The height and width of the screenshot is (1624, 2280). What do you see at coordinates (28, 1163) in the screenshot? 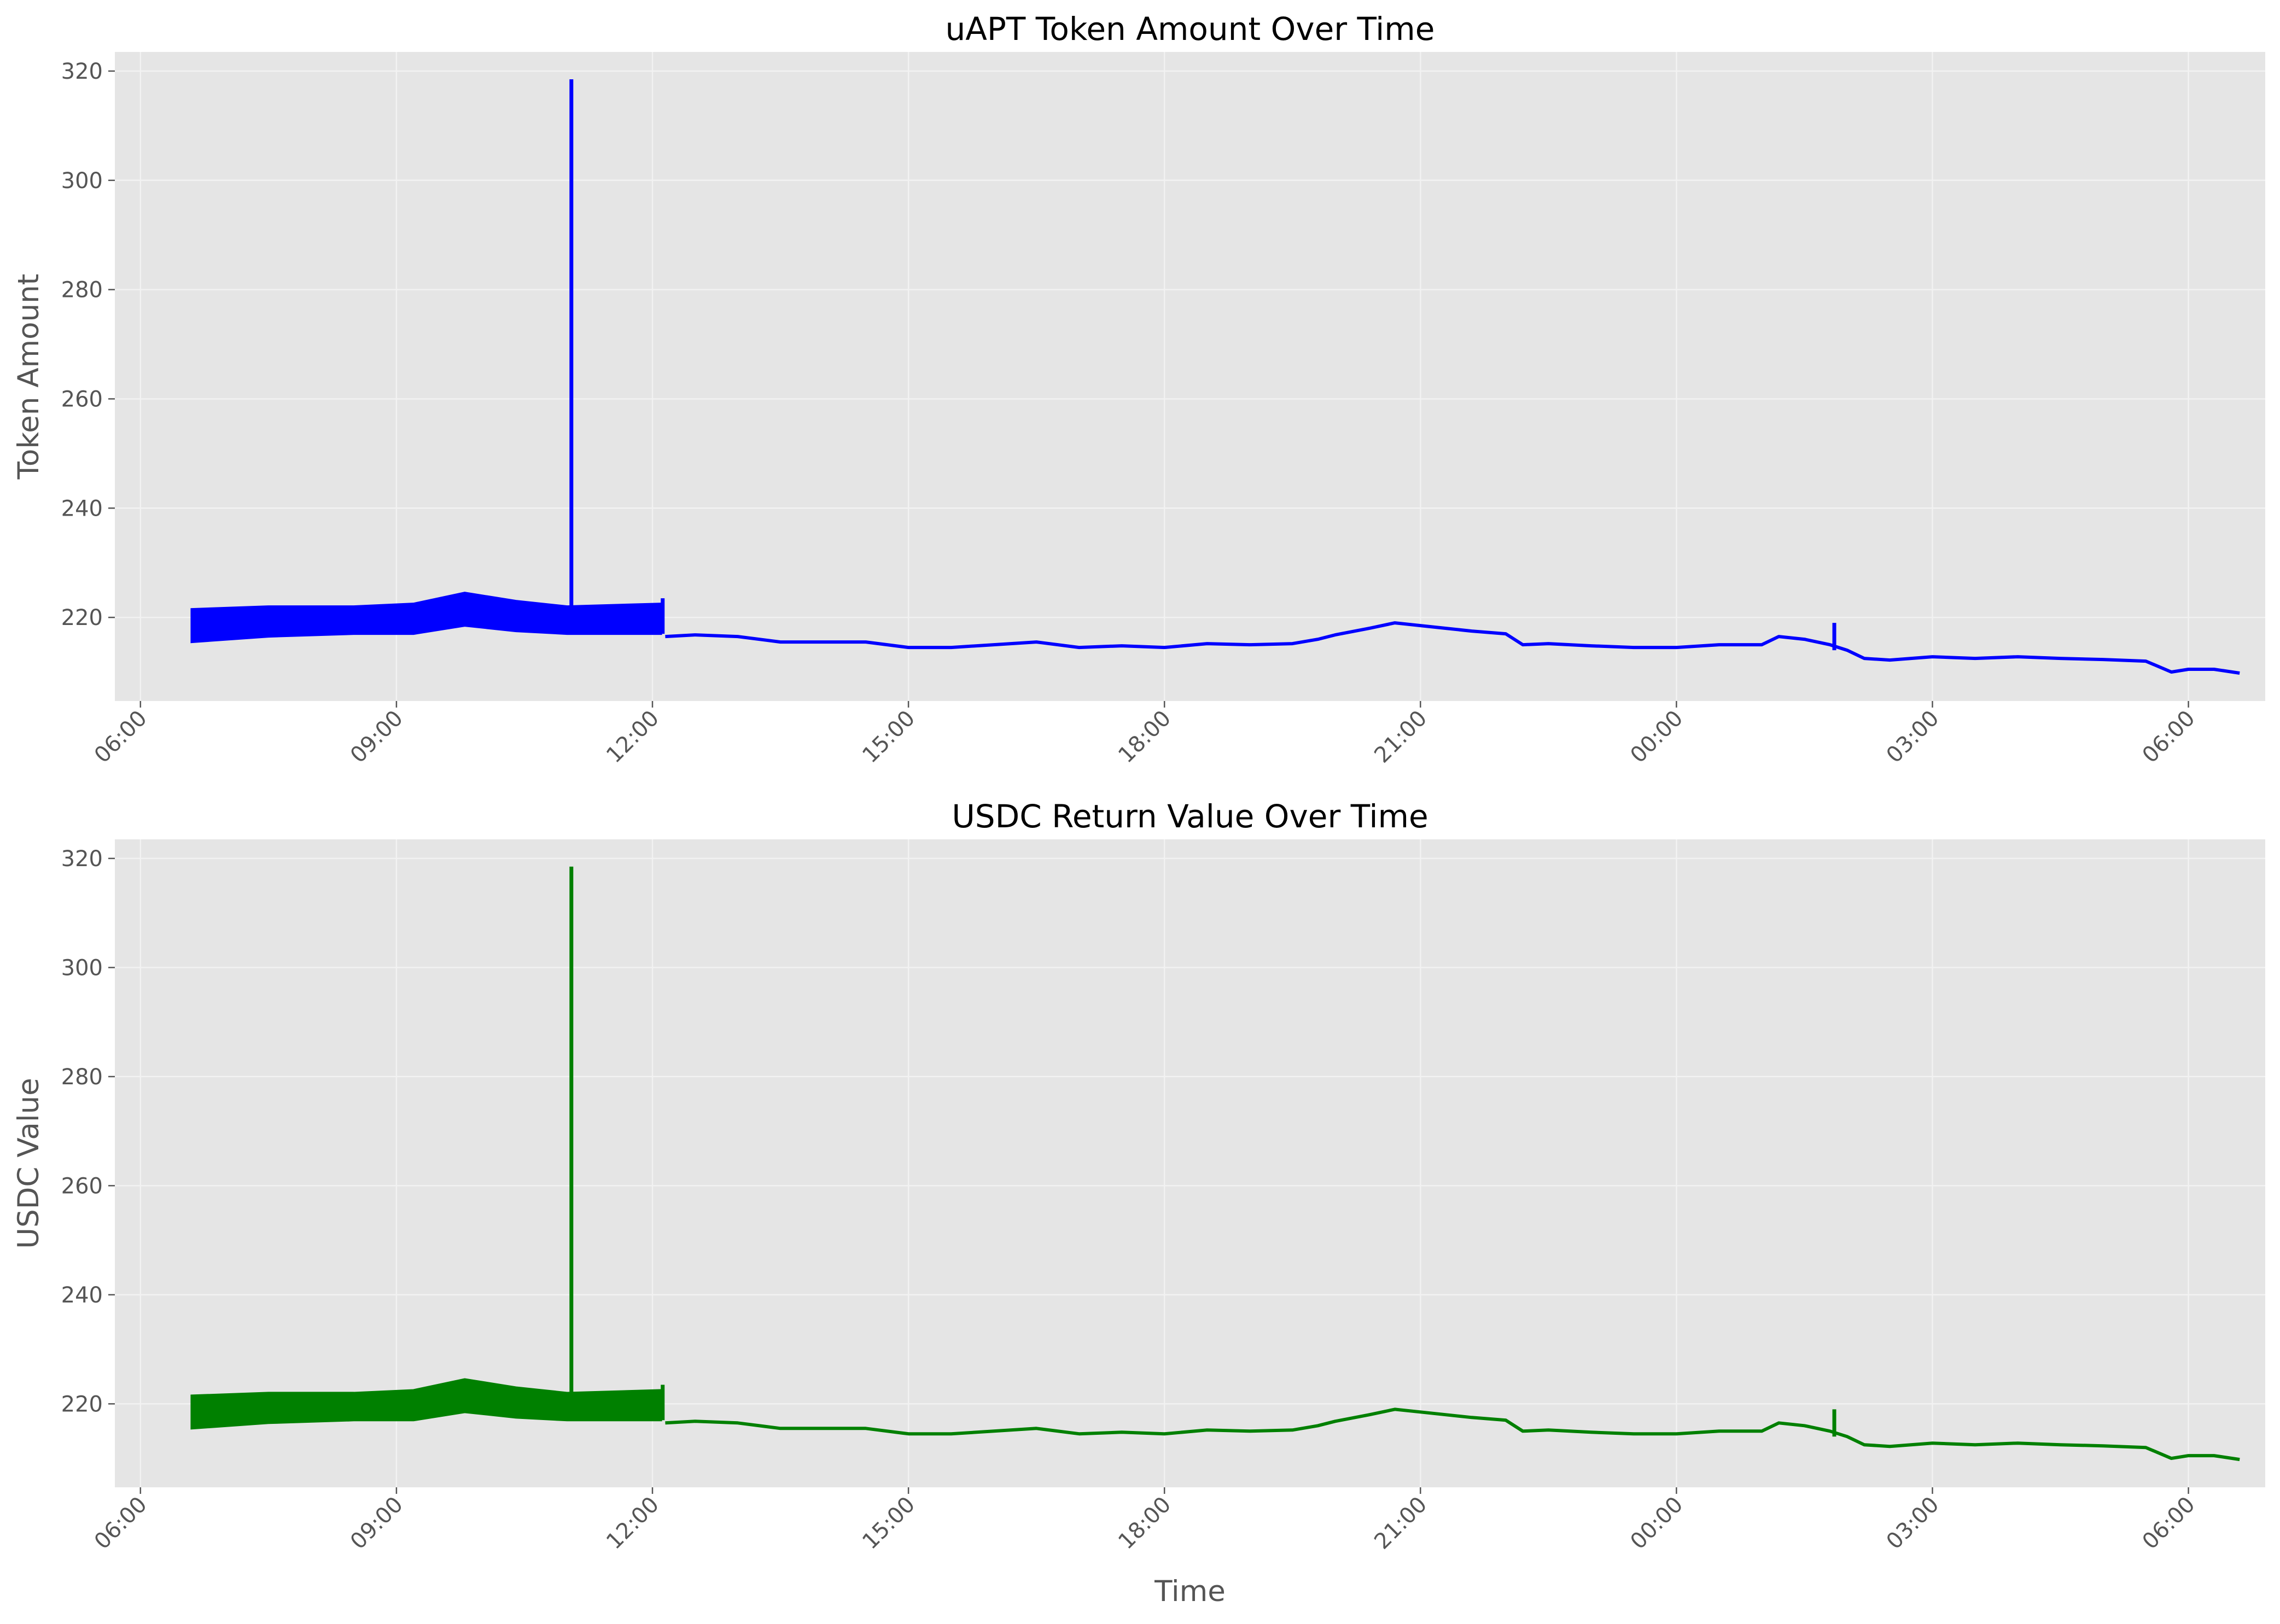
I see `y-axis-label: USDC Value` at bounding box center [28, 1163].